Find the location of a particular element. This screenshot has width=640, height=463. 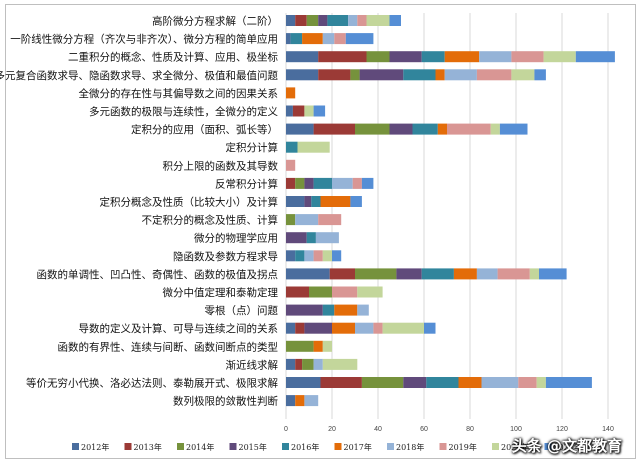

x-tick-label: 80 is located at coordinates (470, 429).